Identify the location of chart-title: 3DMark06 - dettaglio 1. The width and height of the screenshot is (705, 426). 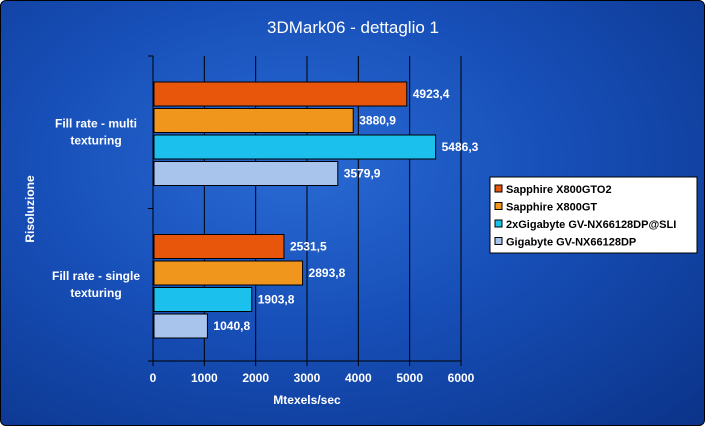
(353, 27).